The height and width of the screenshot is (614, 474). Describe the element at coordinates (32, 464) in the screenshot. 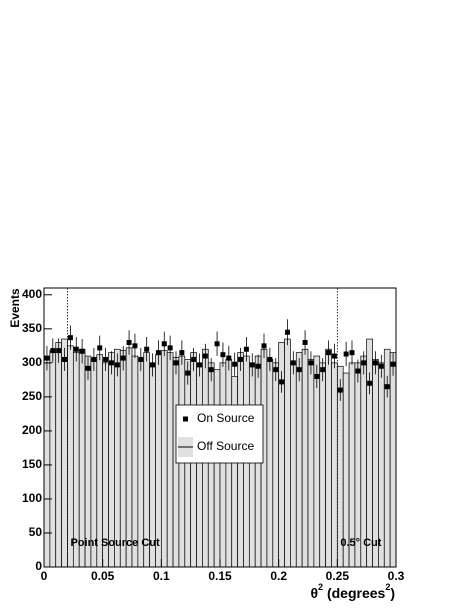

I see `y-tick-label: 150` at that location.